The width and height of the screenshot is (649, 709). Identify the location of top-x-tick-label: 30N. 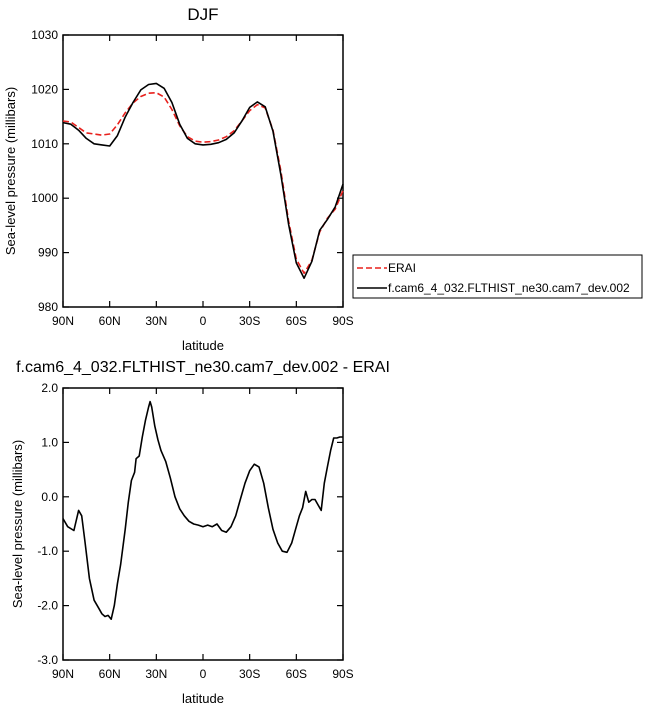
(156, 321).